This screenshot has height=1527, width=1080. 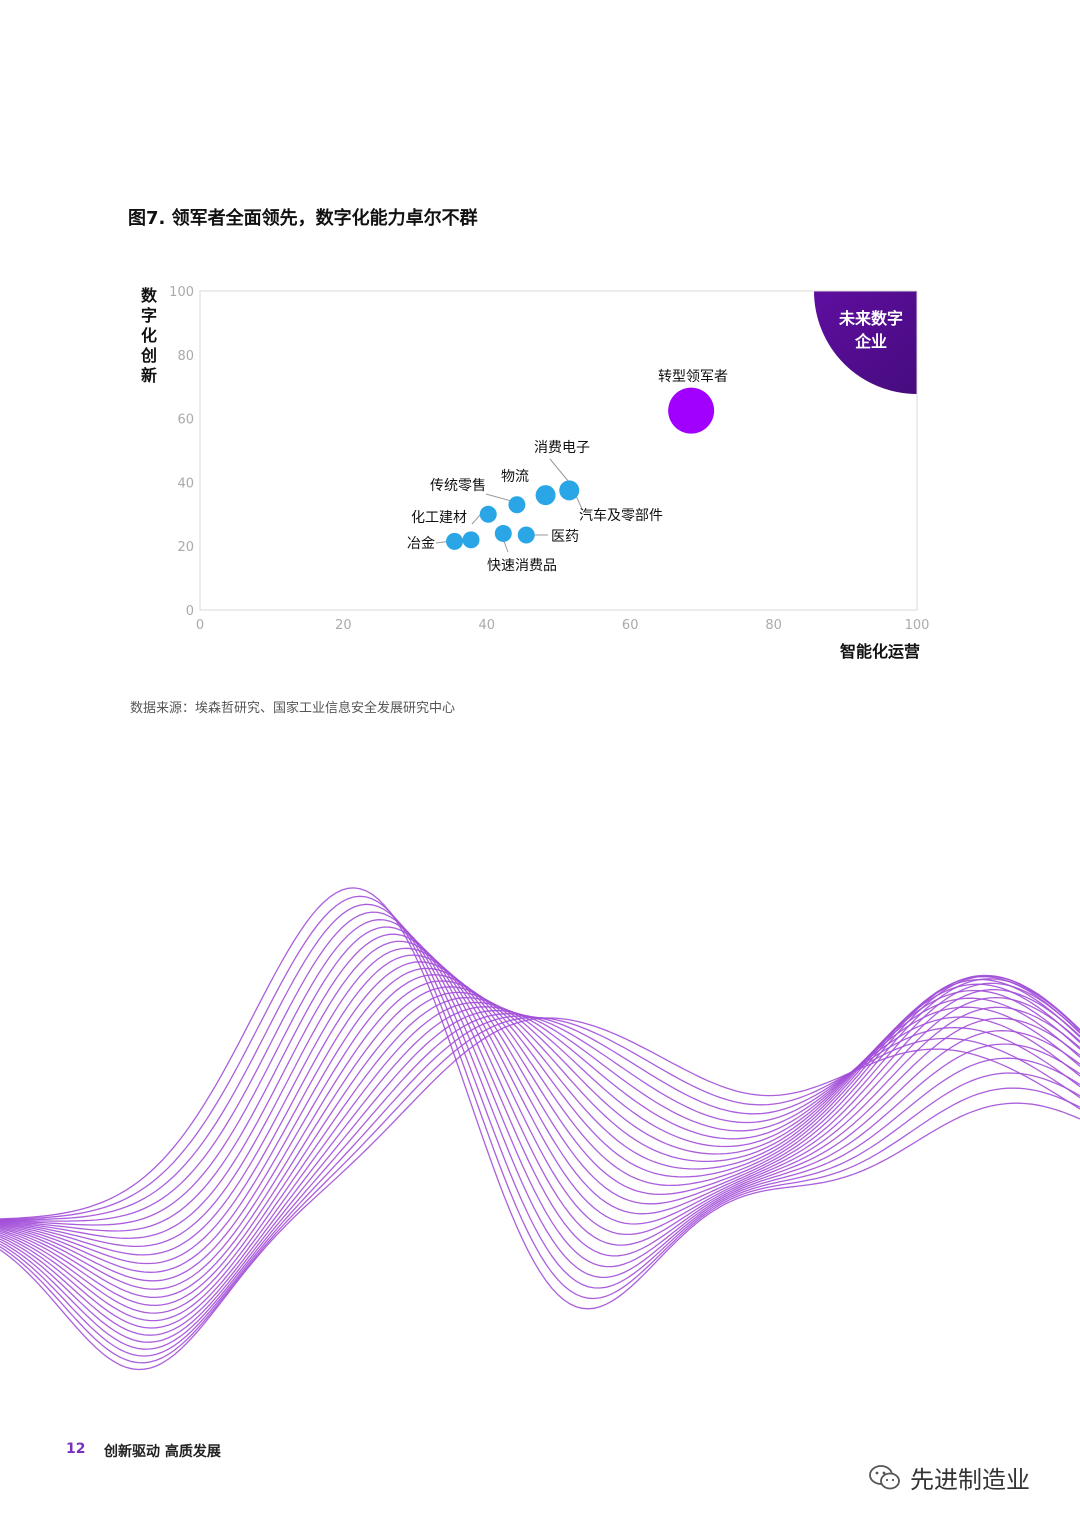 What do you see at coordinates (185, 356) in the screenshot?
I see `y-tick-label: 80` at bounding box center [185, 356].